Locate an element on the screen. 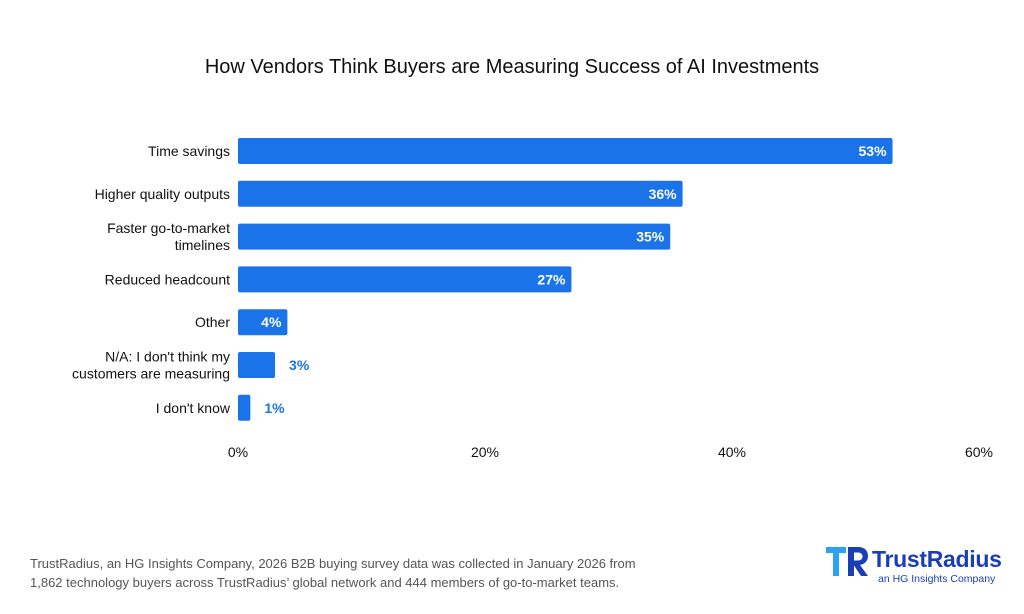 The height and width of the screenshot is (614, 1024). x-tick-label-2: 20% is located at coordinates (485, 452).